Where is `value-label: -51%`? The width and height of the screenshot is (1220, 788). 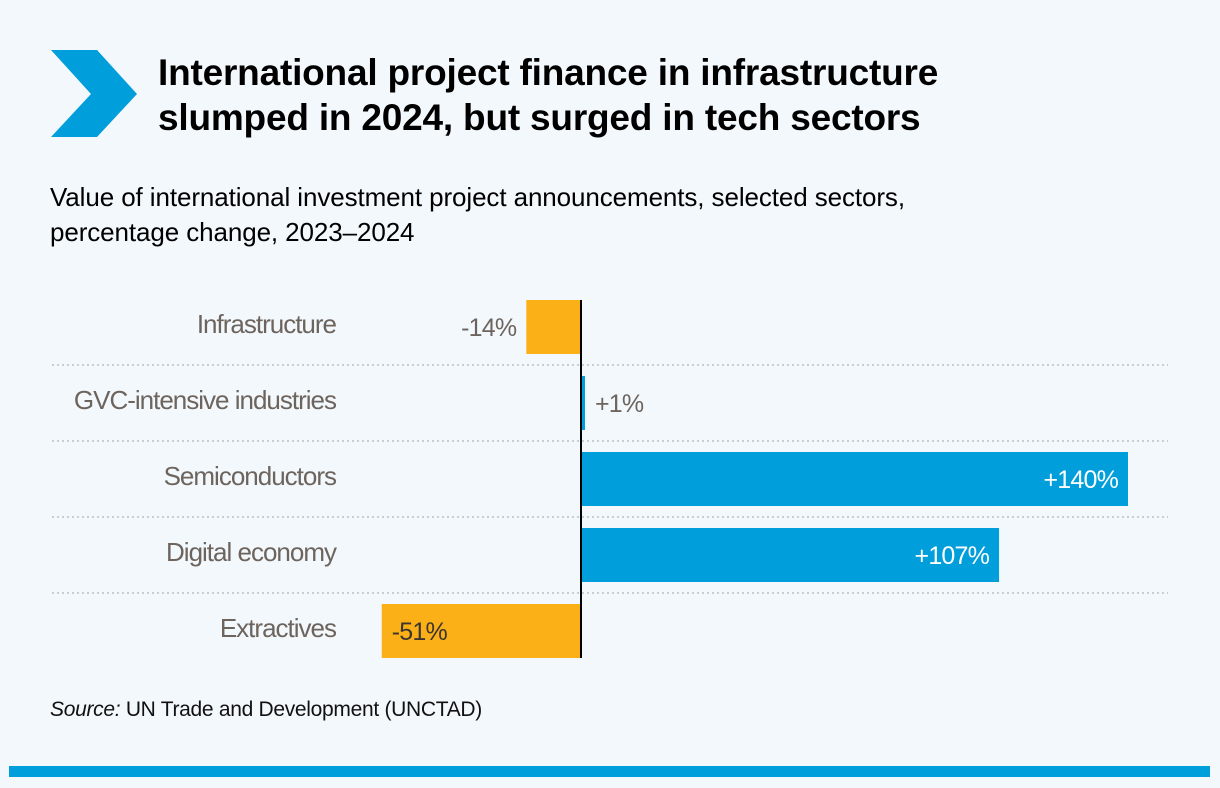
value-label: -51% is located at coordinates (420, 632).